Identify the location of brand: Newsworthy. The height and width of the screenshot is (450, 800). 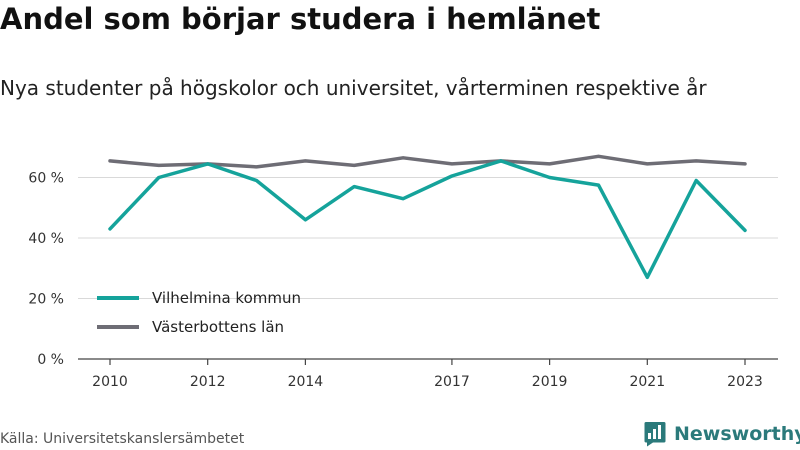
(722, 434).